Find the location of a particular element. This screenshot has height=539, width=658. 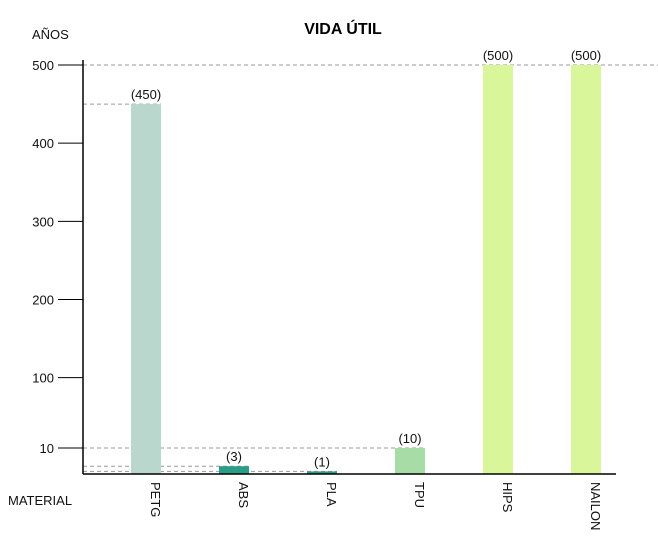

x-tick-label: PLA is located at coordinates (331, 494).